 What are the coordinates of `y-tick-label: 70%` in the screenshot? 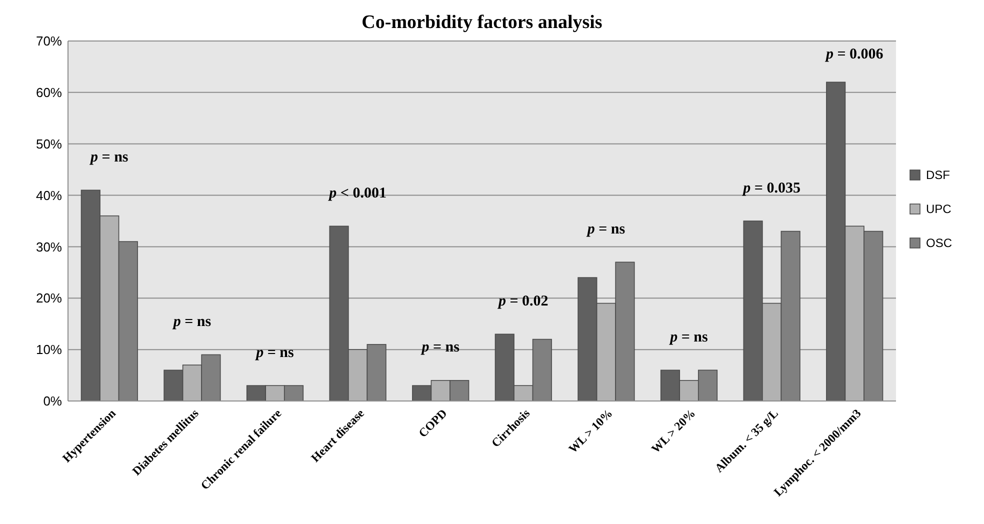 It's located at (49, 41).